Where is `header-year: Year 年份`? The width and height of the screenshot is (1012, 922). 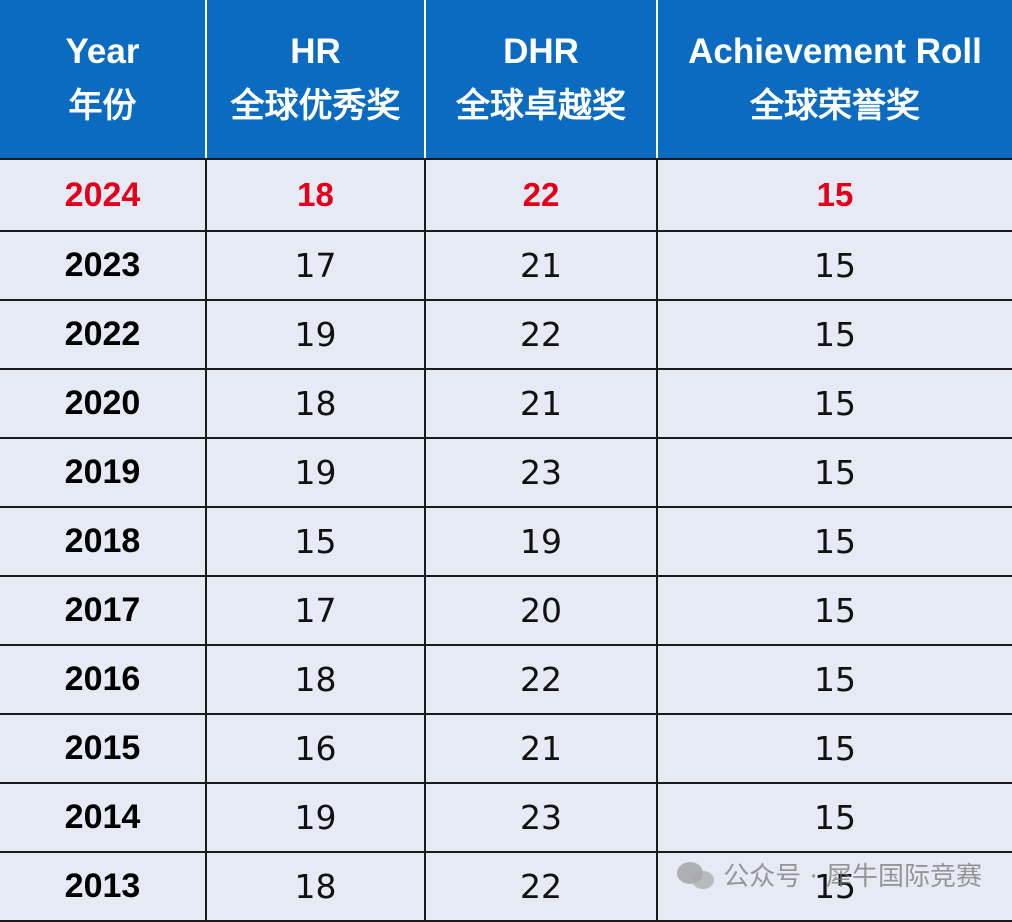
header-year: Year 年份 is located at coordinates (103, 80).